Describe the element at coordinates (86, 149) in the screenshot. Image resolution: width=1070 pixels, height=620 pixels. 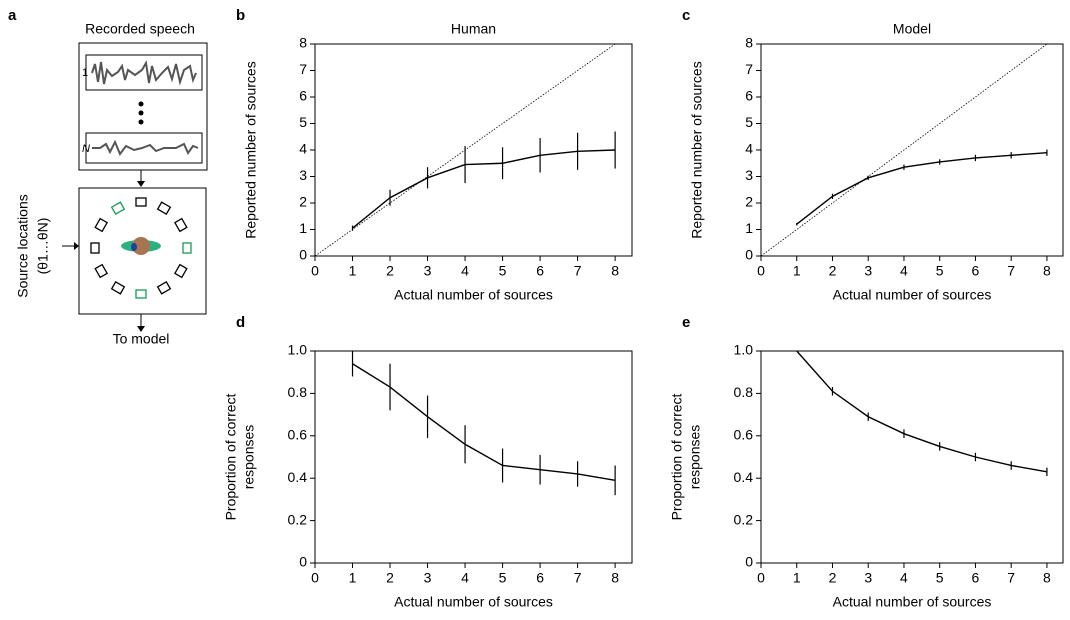
I see `waveform-label: N` at that location.